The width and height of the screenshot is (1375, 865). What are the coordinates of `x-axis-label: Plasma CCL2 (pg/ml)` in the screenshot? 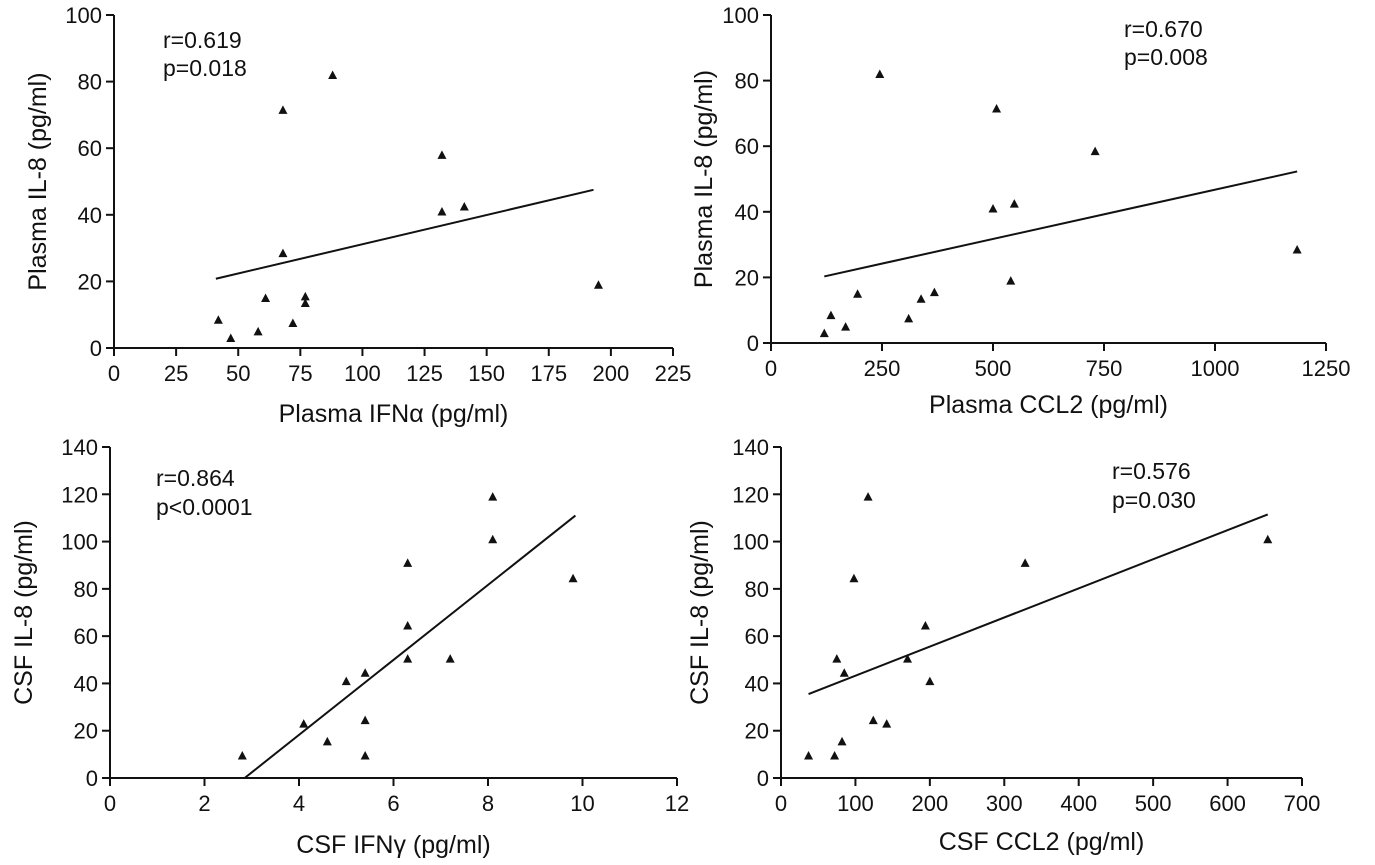 It's located at (1048, 405).